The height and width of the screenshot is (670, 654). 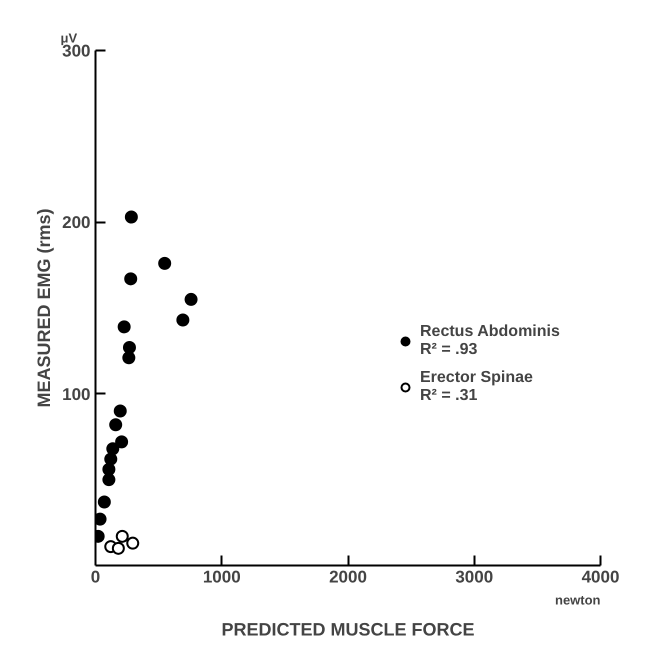 I want to click on y-tick-label: 200, so click(x=76, y=222).